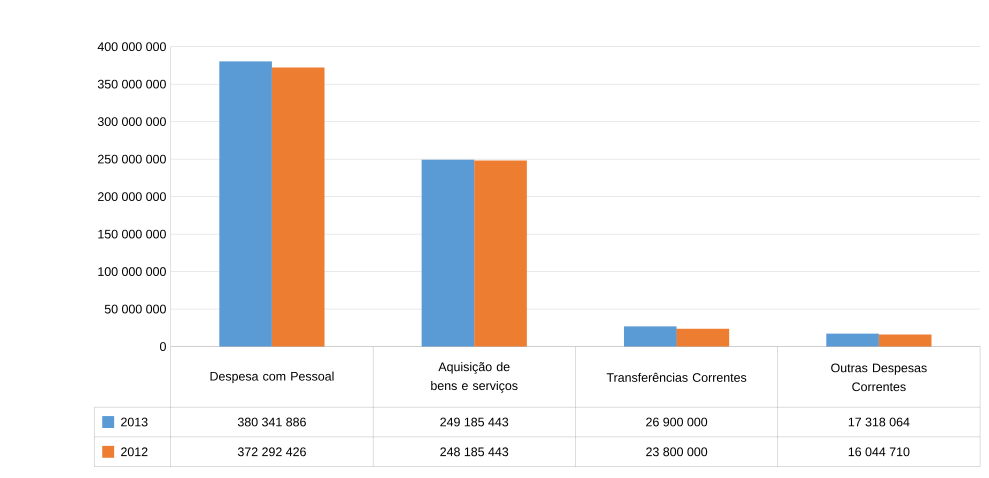 The width and height of the screenshot is (989, 478). Describe the element at coordinates (132, 271) in the screenshot. I see `y-tick-label: 100 000 000` at that location.